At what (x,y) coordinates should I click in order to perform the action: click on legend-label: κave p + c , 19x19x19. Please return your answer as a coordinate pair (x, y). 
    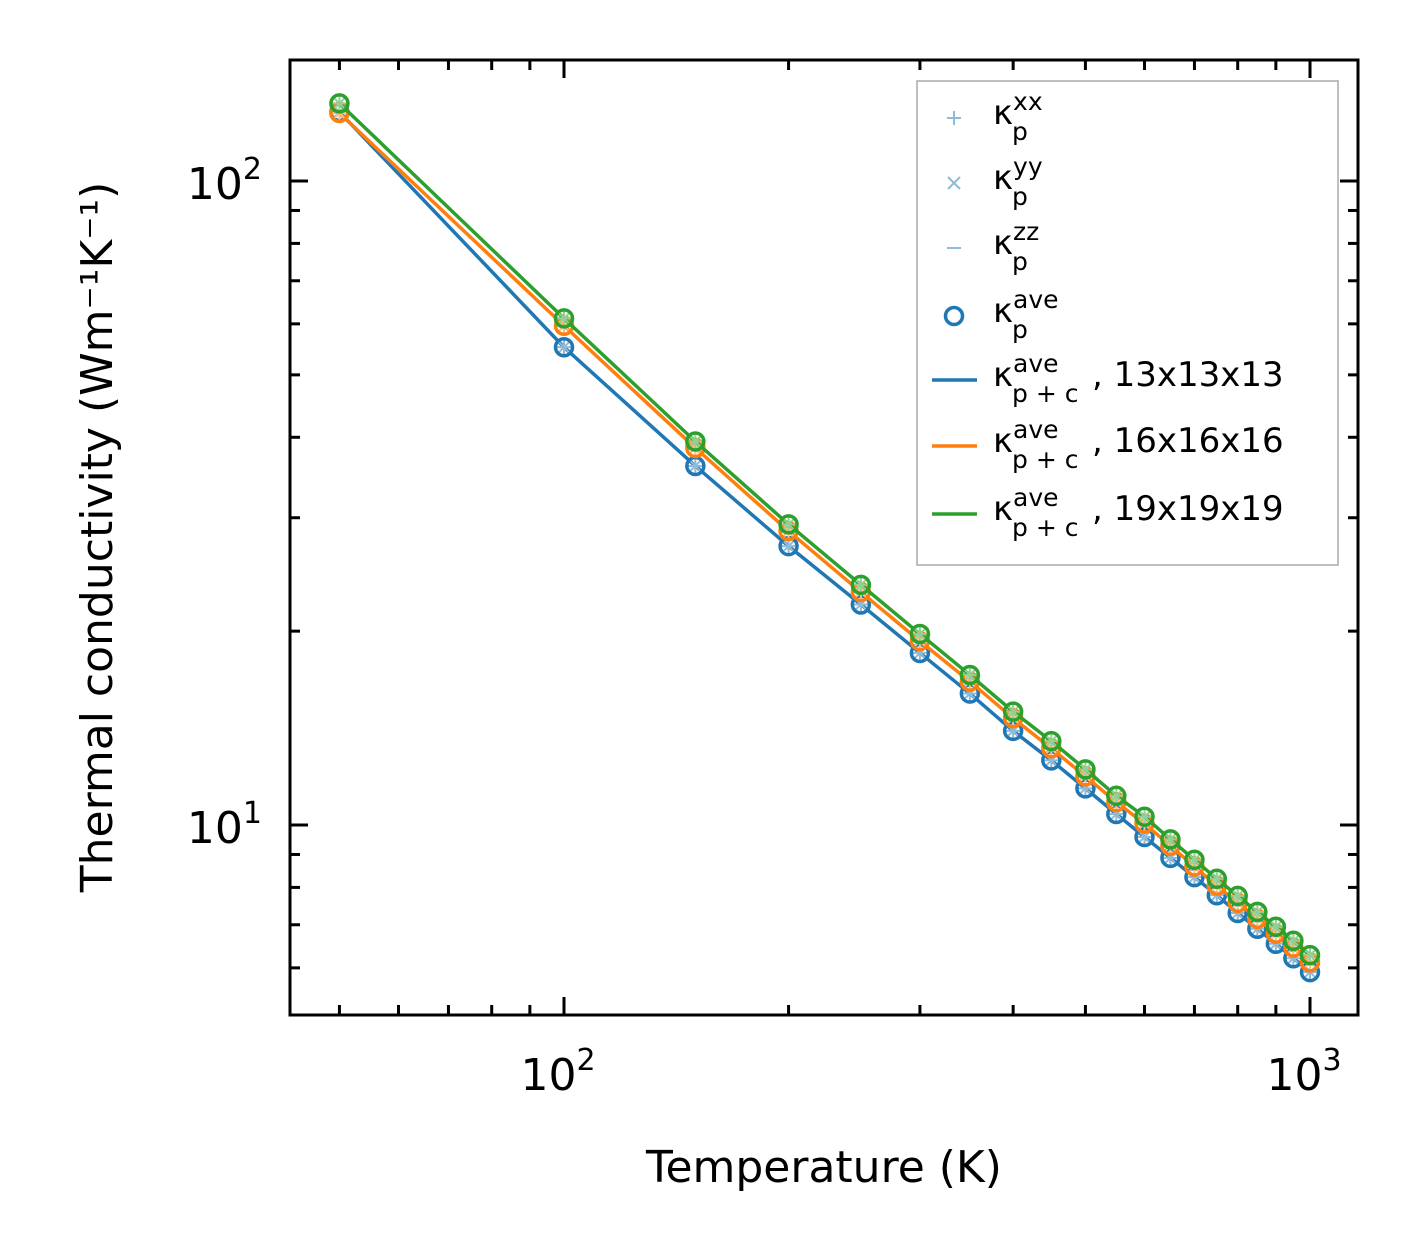
    Looking at the image, I should click on (1138, 512).